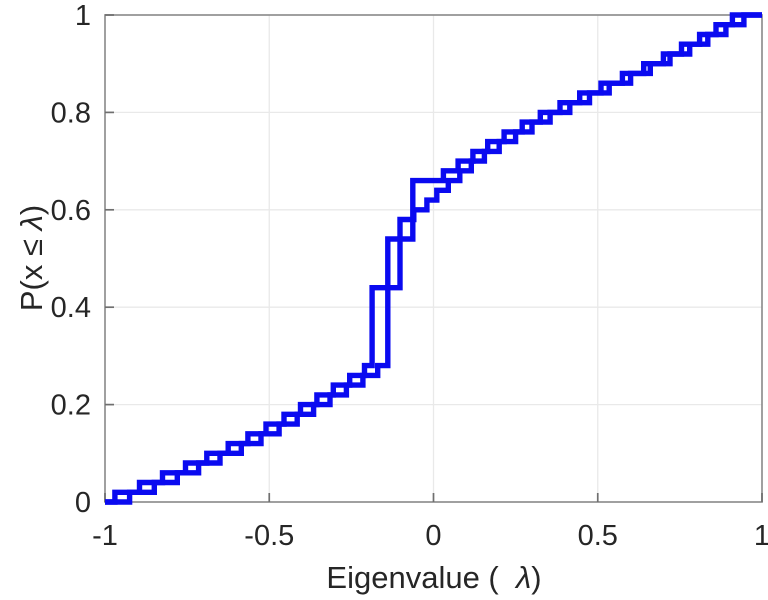  Describe the element at coordinates (83, 16) in the screenshot. I see `y-tick-label: 1` at that location.